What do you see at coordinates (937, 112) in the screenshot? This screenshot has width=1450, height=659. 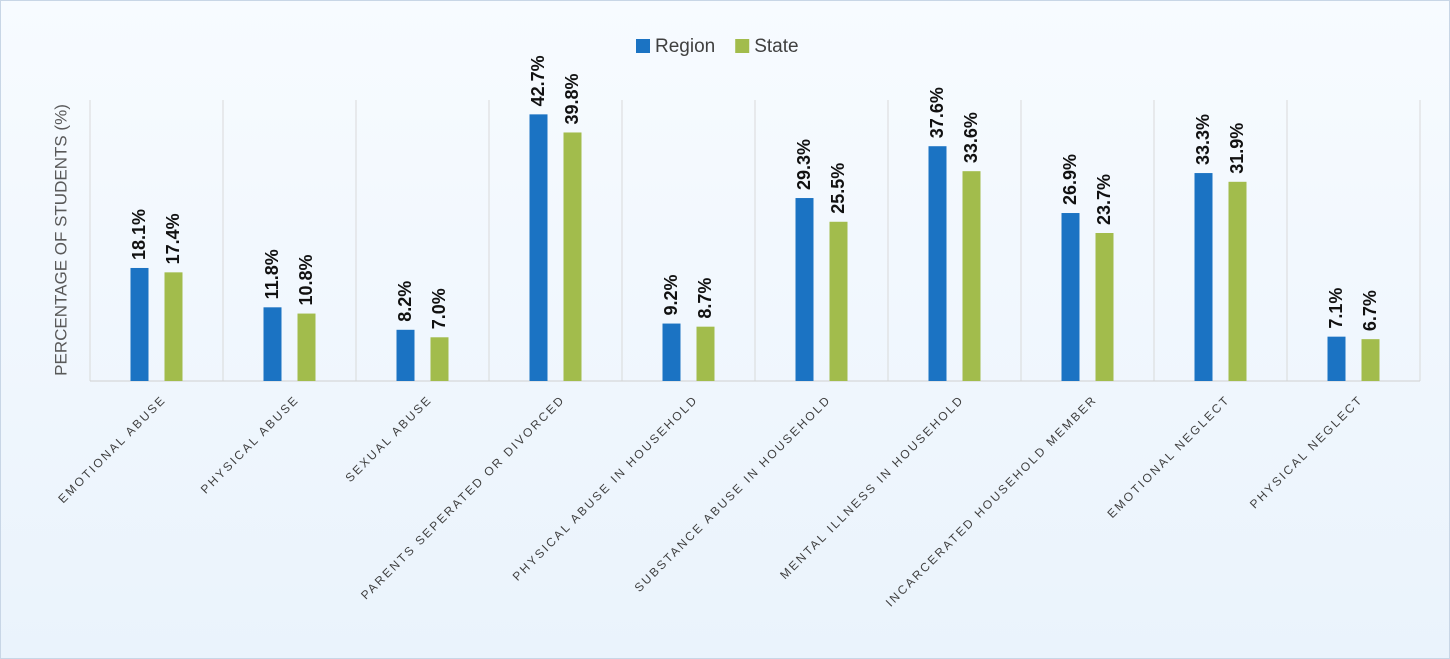 I see `value-label: 37.6%` at bounding box center [937, 112].